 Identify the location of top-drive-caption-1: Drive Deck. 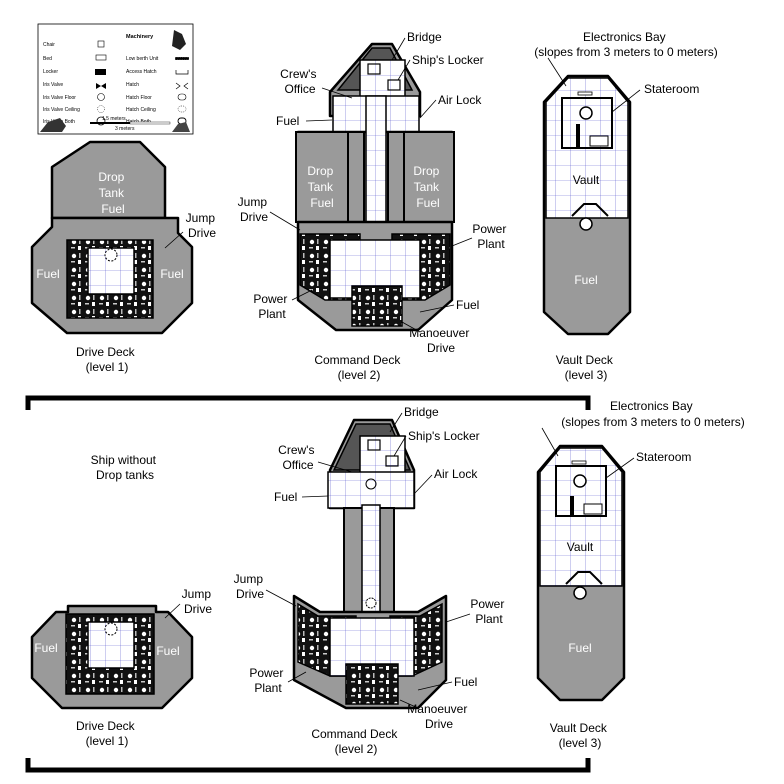
(106, 352).